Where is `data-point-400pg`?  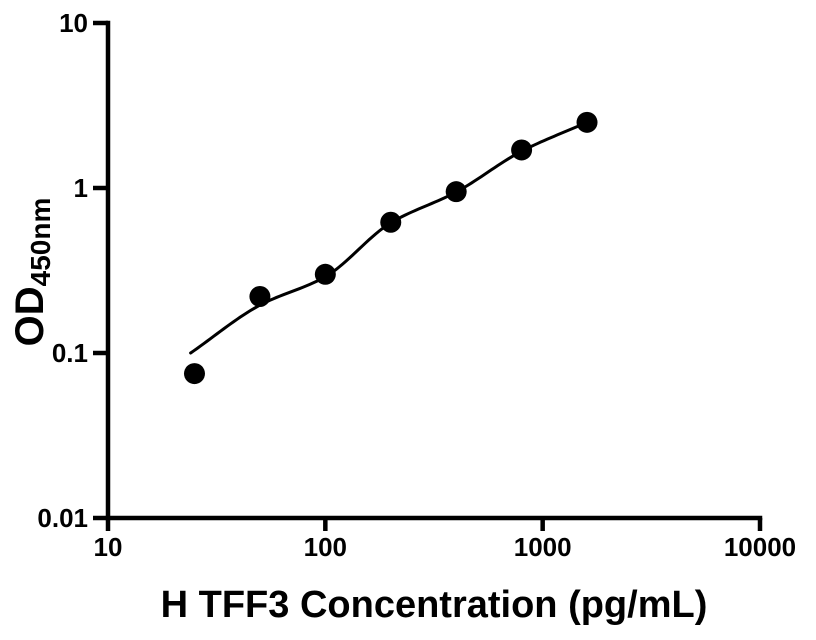 data-point-400pg is located at coordinates (456, 192).